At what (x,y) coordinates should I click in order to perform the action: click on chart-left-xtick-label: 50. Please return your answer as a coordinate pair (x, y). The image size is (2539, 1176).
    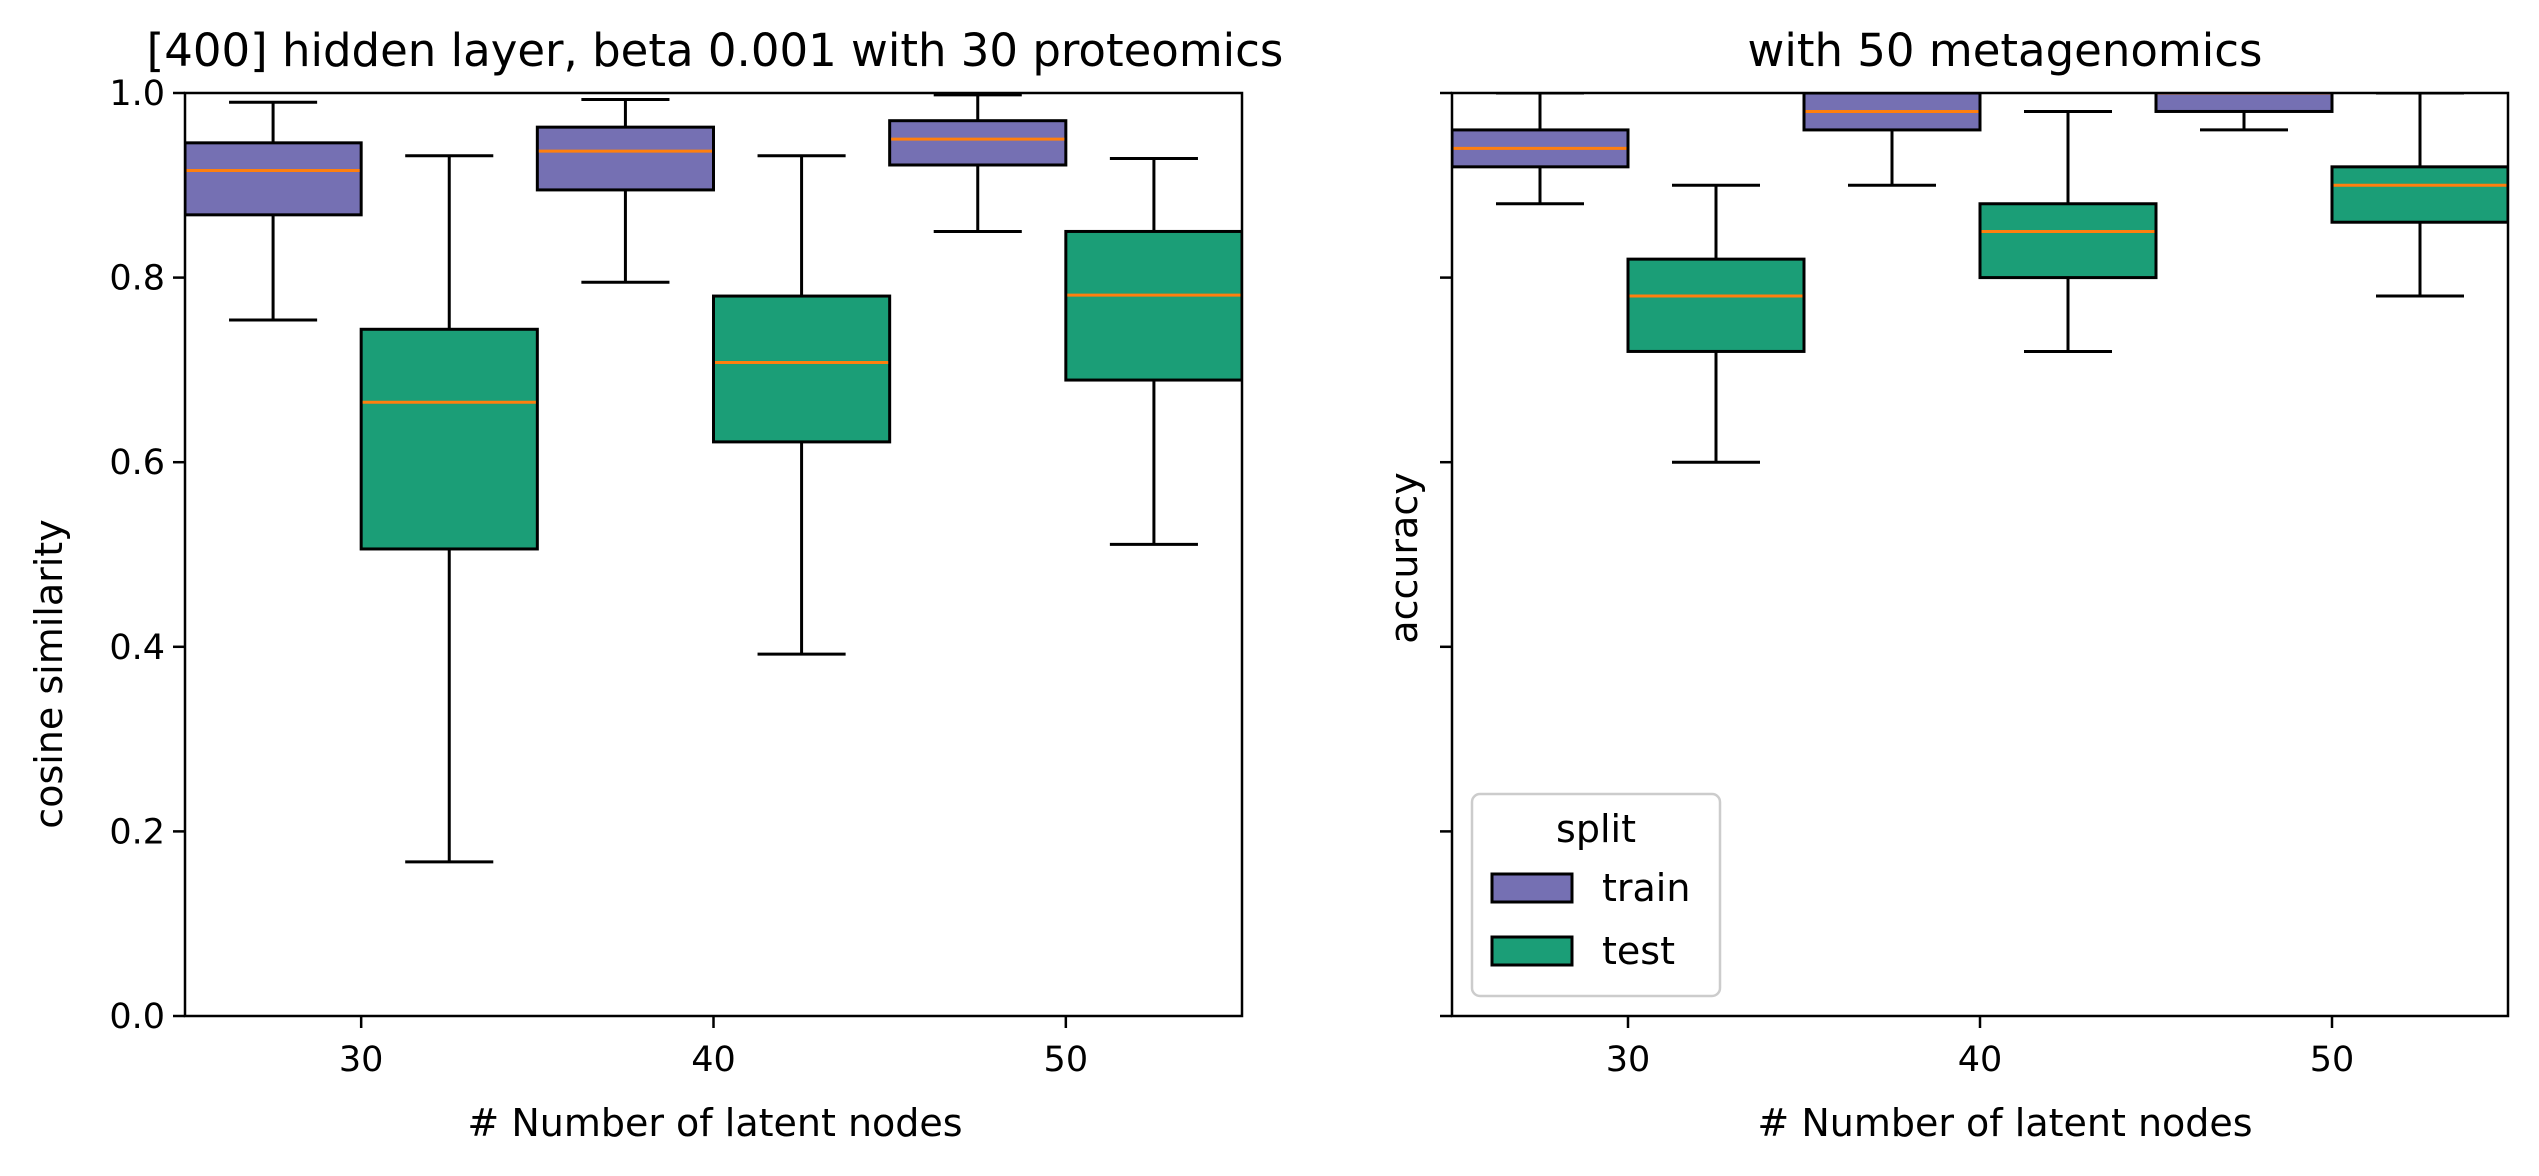
    Looking at the image, I should click on (1066, 1060).